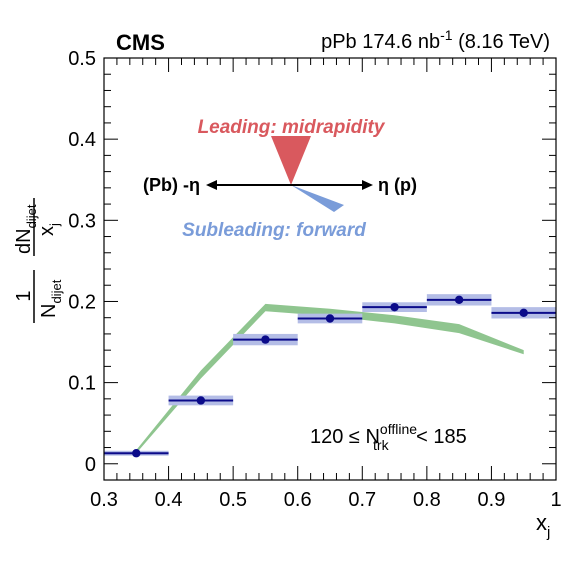  Describe the element at coordinates (555, 500) in the screenshot. I see `x-tick-label: 1` at that location.